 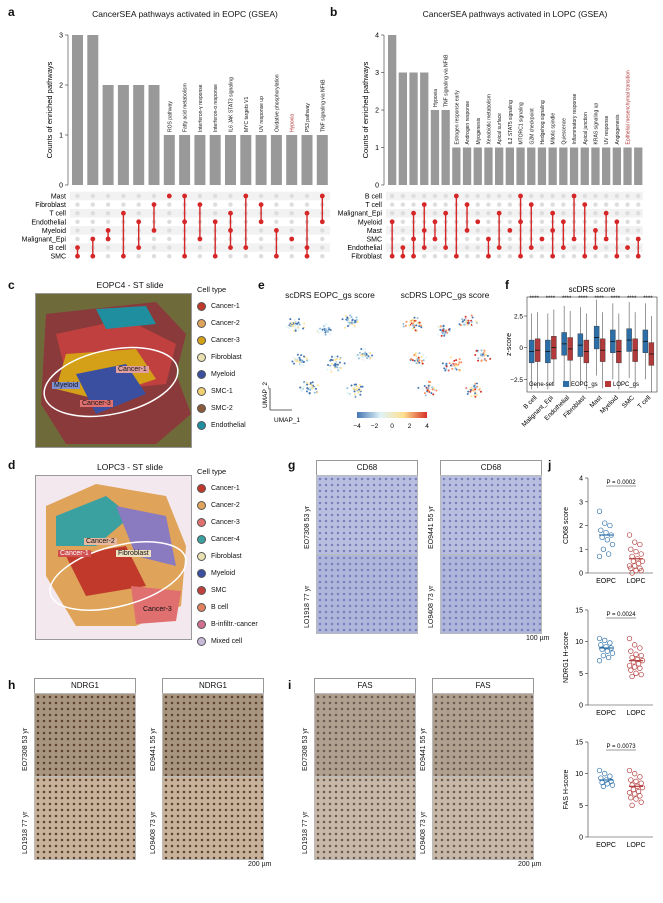 I want to click on legend-title: Cell type, so click(x=212, y=471).